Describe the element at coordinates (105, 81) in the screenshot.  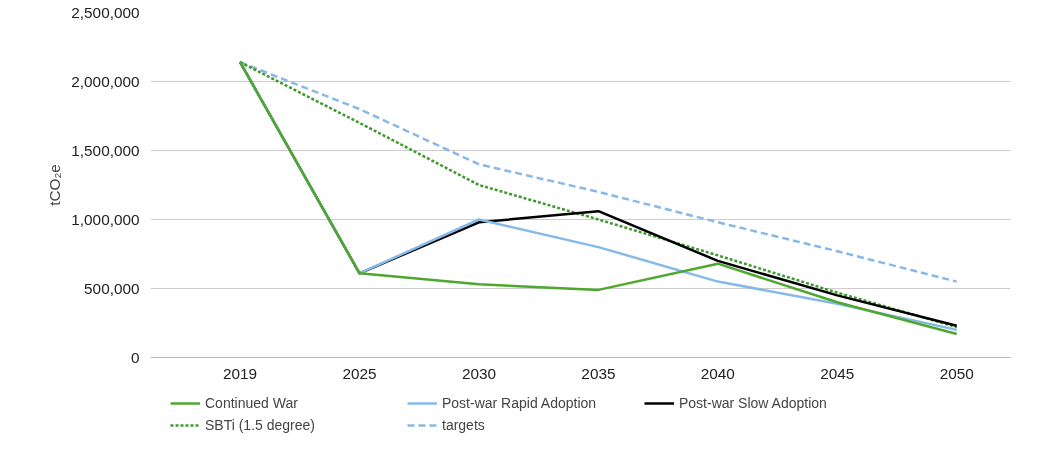
I see `y-tick-label: 2,000,000` at that location.